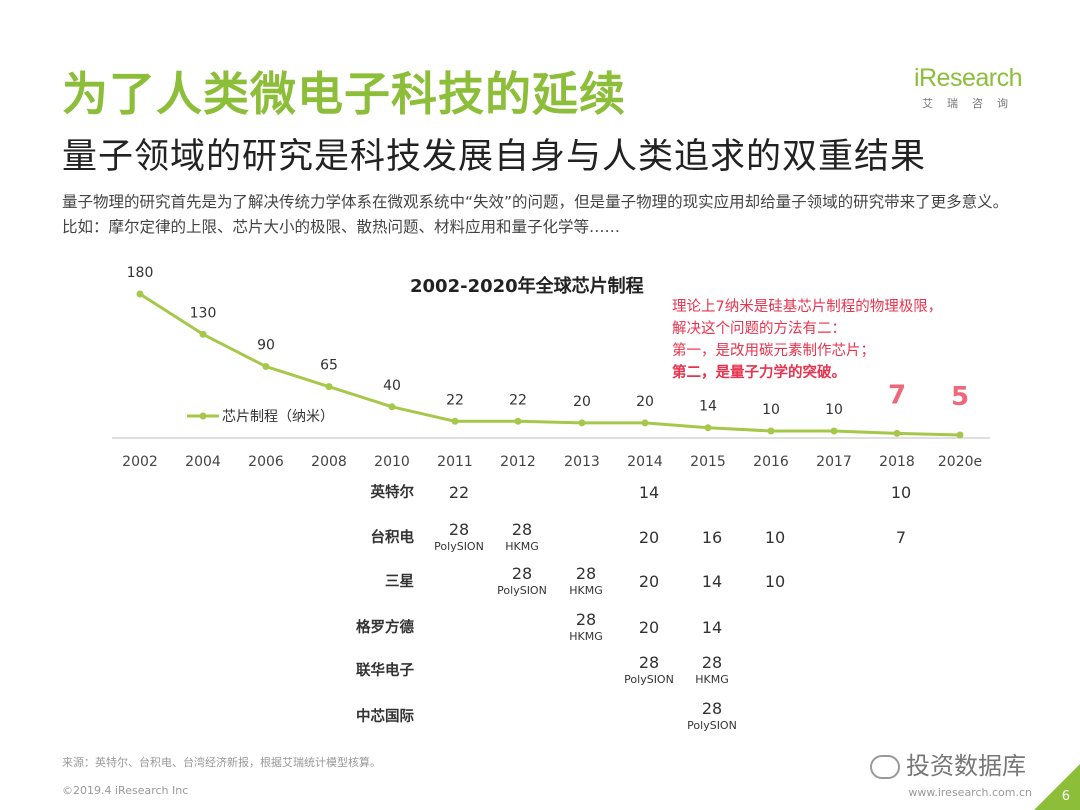  What do you see at coordinates (968, 78) in the screenshot?
I see `logo-brand: iResearch` at bounding box center [968, 78].